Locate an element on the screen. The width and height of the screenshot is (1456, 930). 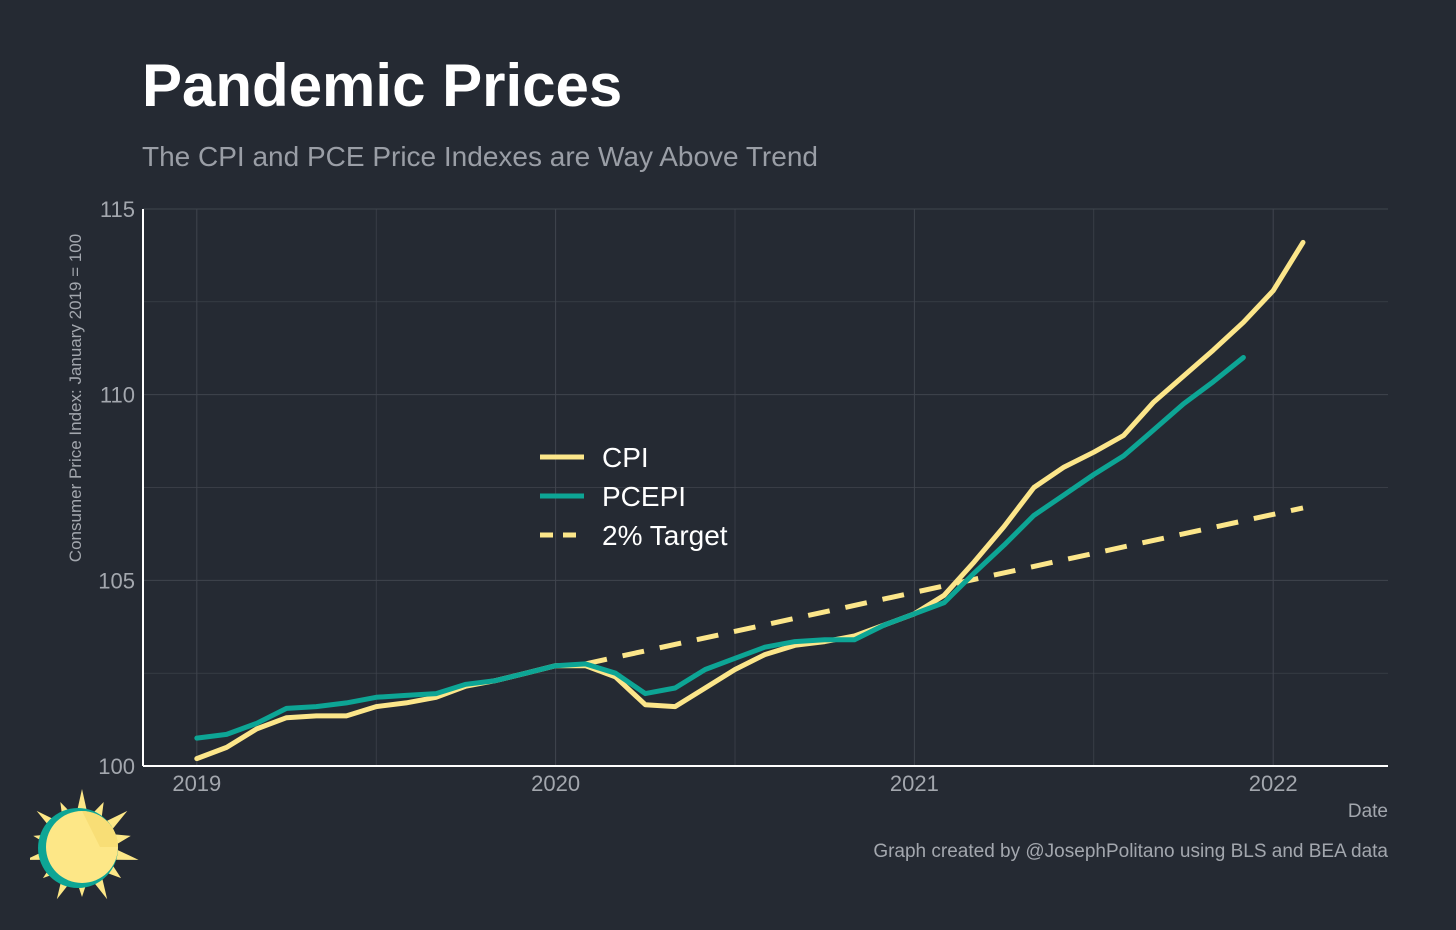
x-axis-label: Date is located at coordinates (1368, 811).